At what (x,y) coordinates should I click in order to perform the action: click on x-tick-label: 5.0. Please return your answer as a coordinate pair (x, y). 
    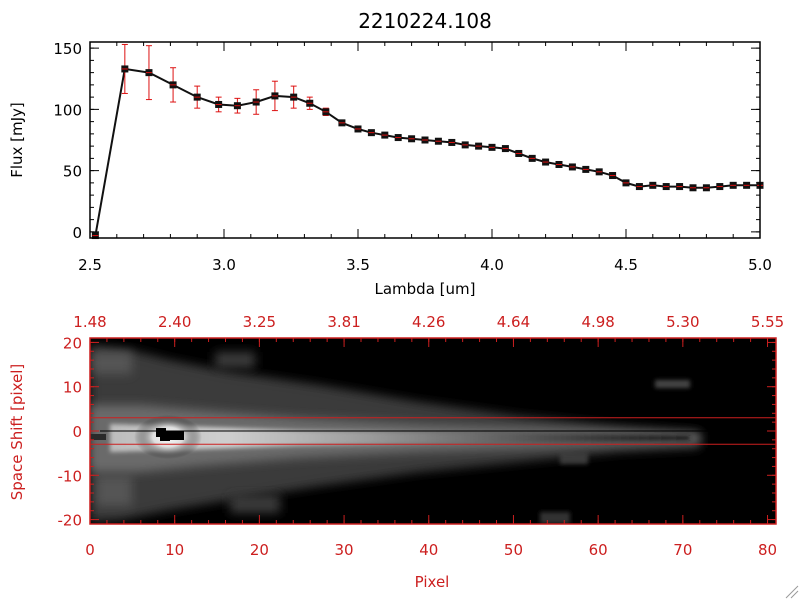
    Looking at the image, I should click on (760, 265).